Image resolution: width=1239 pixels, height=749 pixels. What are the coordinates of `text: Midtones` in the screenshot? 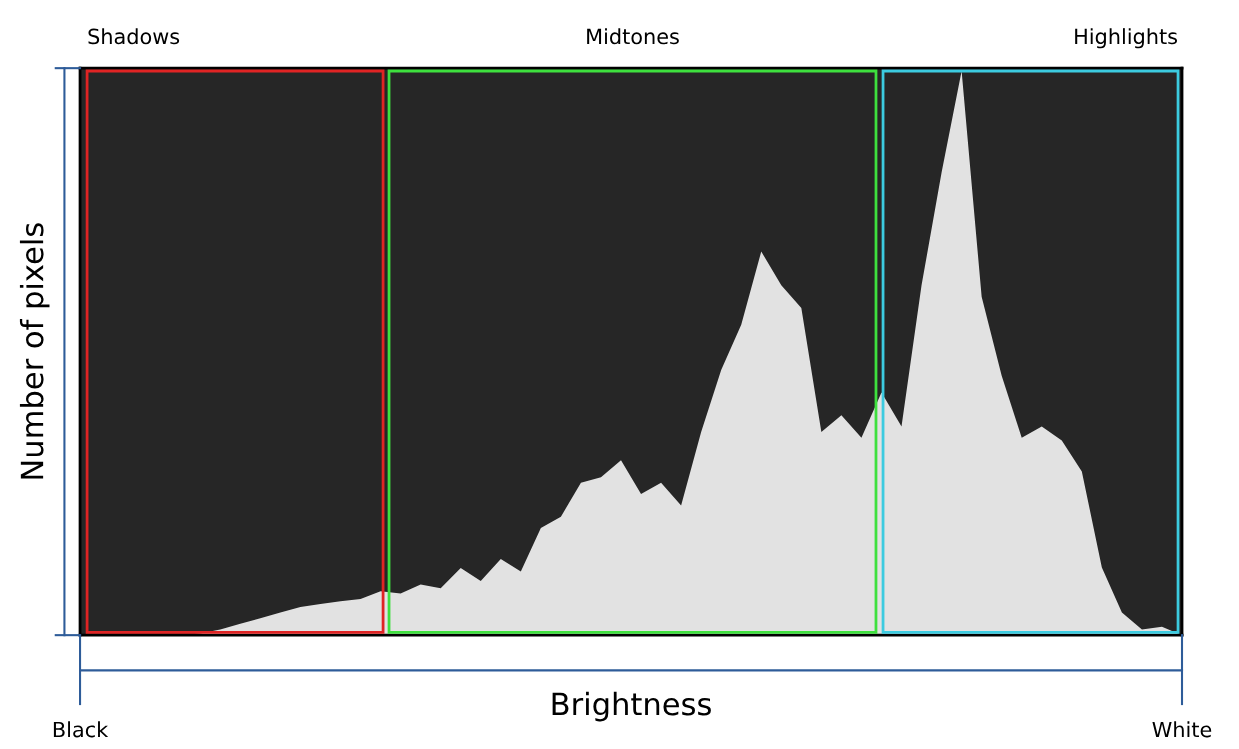 It's located at (633, 36).